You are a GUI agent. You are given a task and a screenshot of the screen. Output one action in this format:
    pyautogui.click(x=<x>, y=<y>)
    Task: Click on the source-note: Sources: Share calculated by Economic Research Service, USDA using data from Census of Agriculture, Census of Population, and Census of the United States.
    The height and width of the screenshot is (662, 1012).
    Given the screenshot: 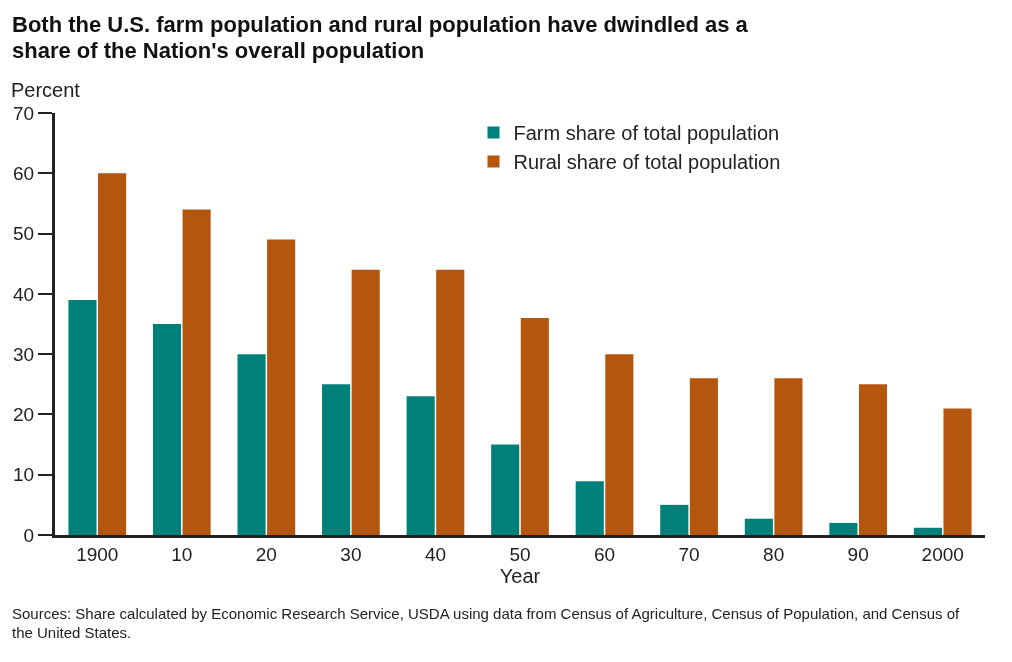 What is the action you would take?
    pyautogui.click(x=486, y=623)
    